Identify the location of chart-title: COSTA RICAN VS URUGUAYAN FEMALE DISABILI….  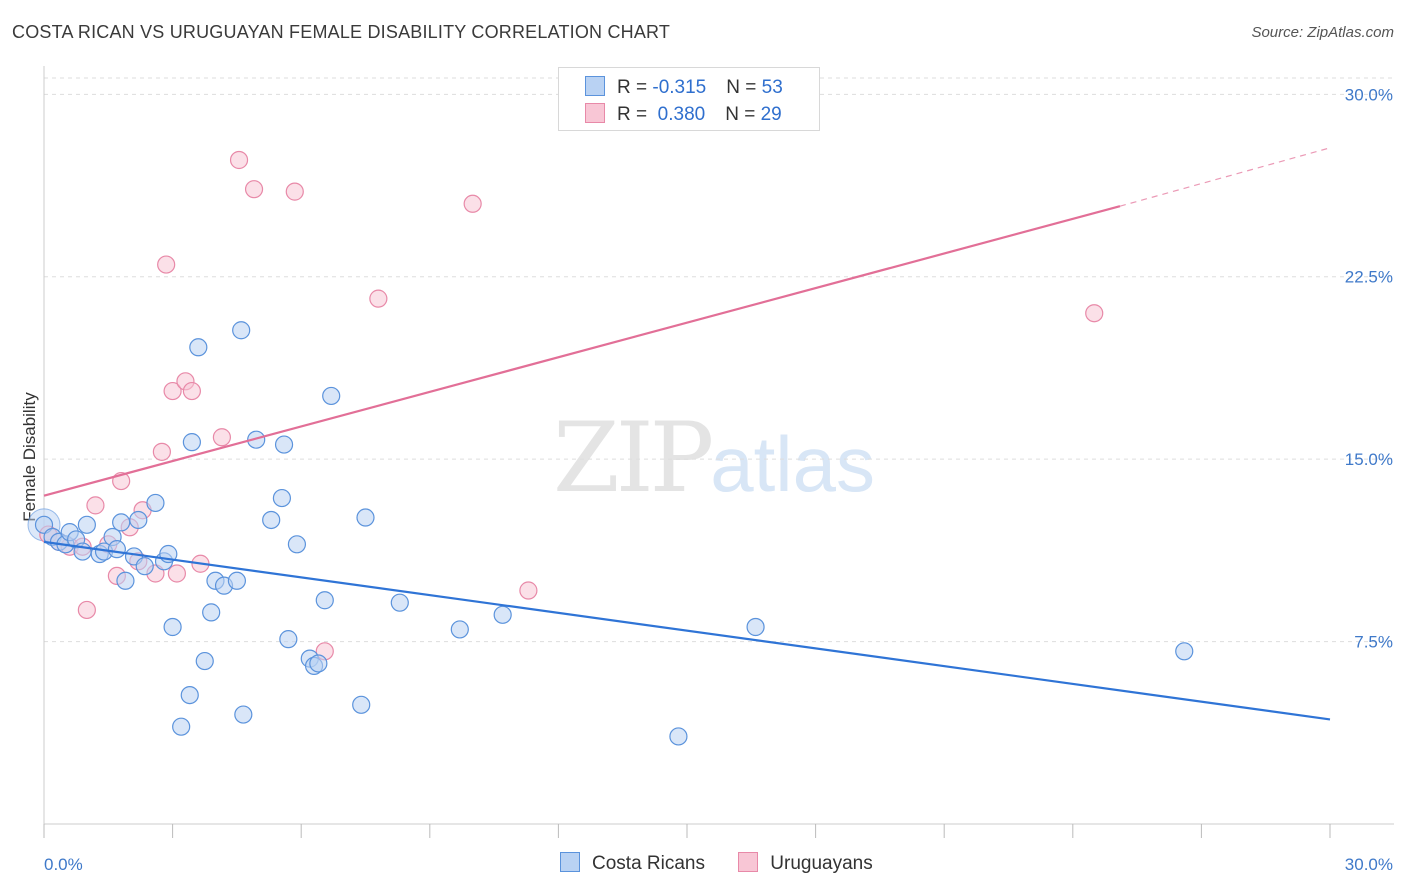
(341, 32).